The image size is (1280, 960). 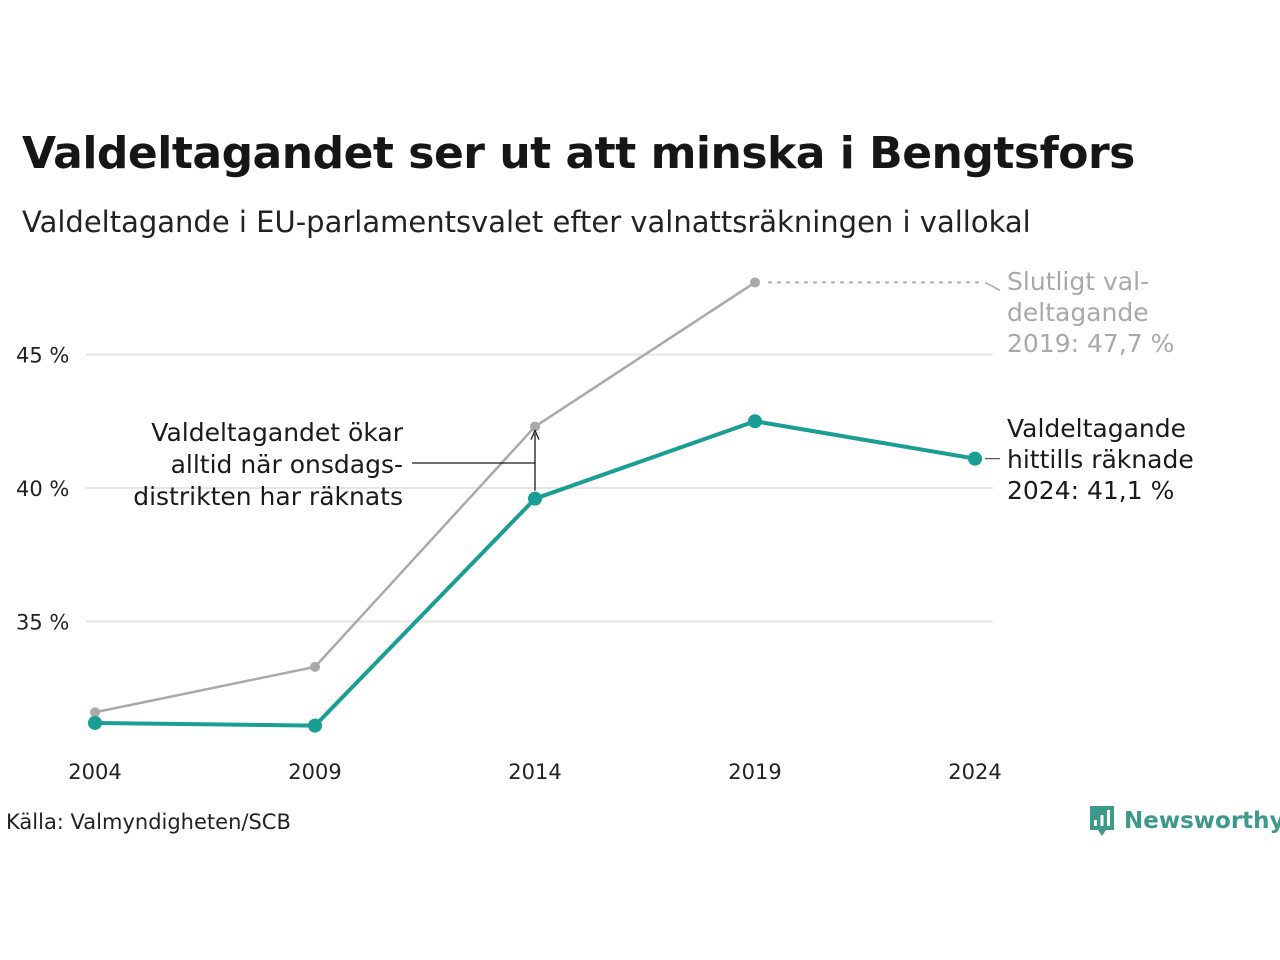 I want to click on final-label-line: 2019: 47,7 %, so click(x=1090, y=343).